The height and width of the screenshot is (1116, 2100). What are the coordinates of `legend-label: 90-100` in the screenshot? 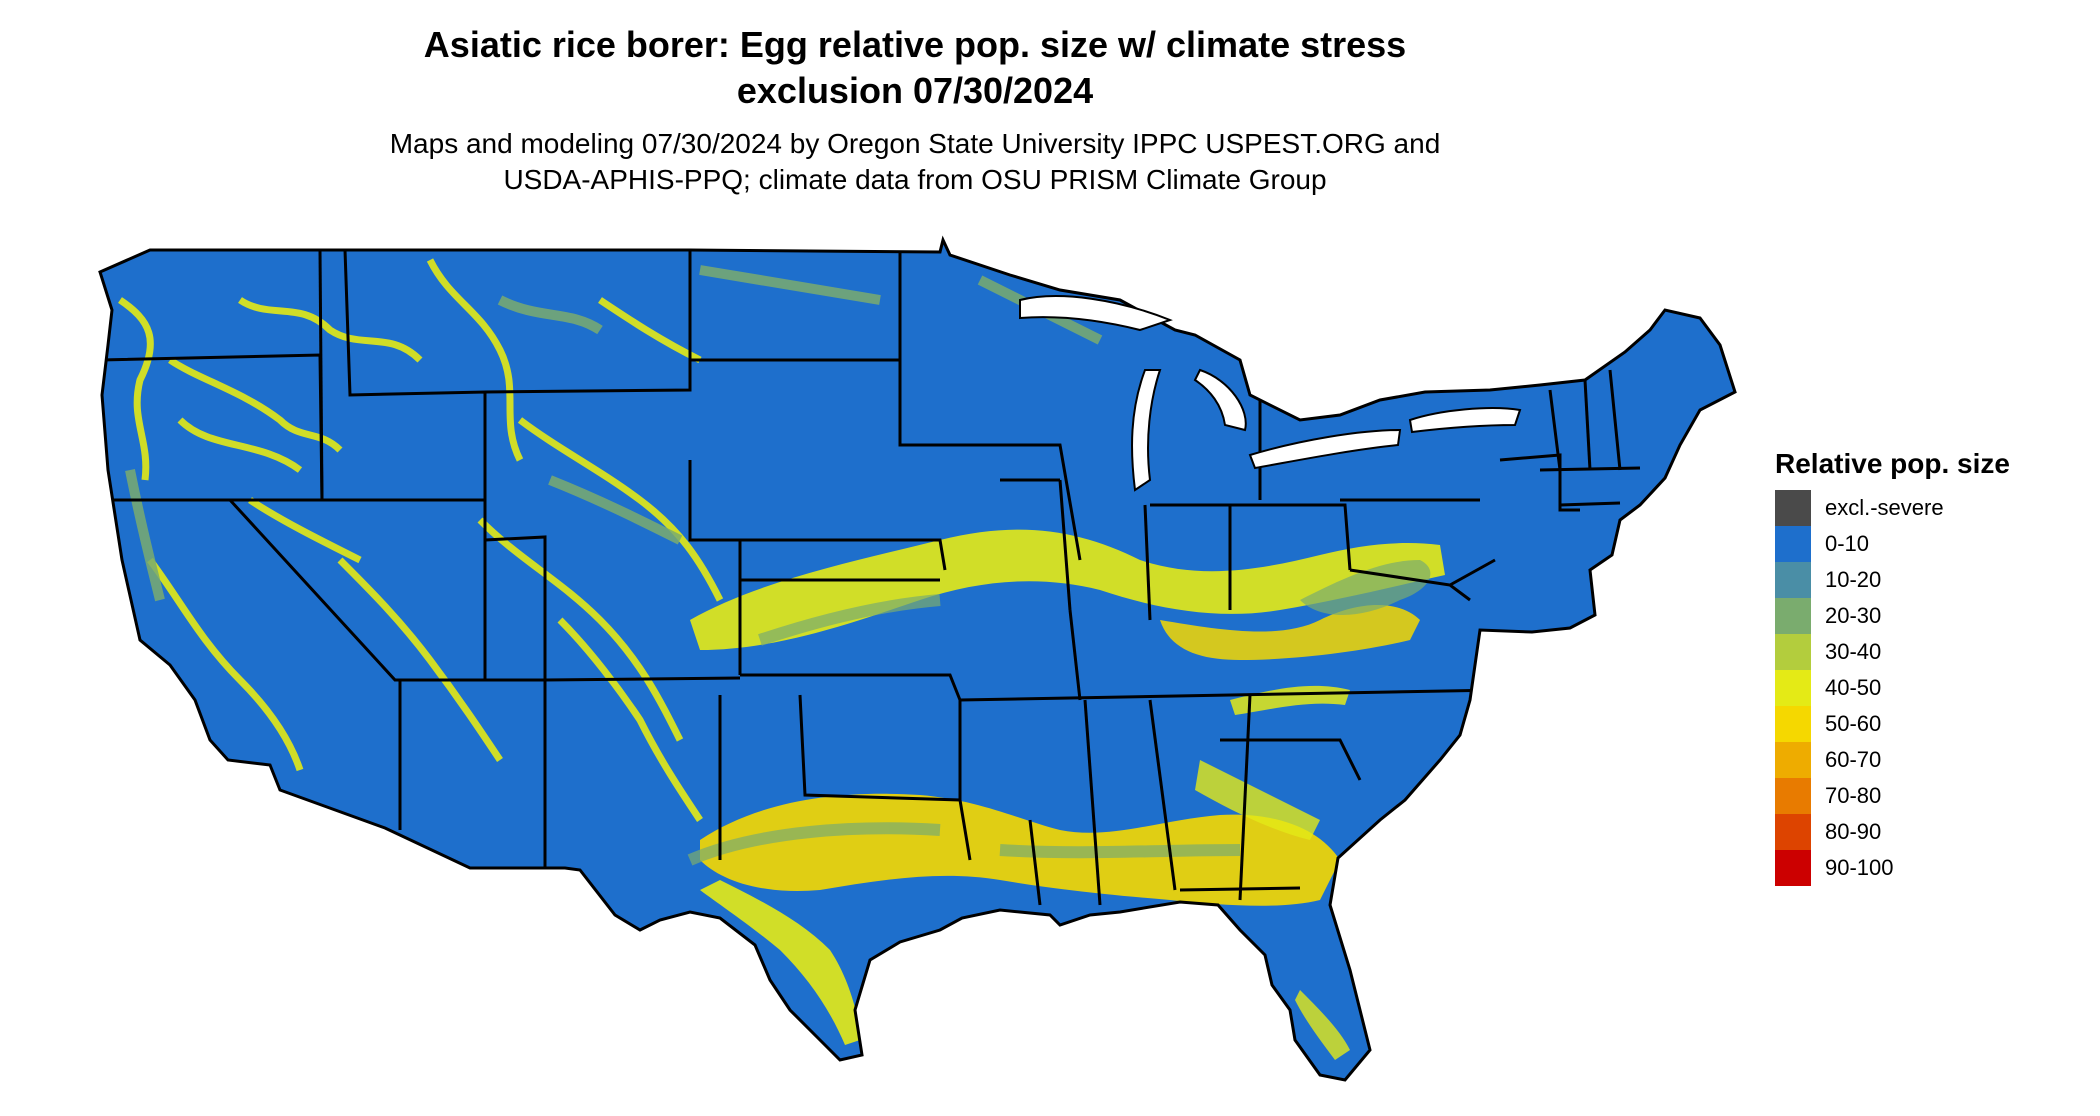 It's located at (1859, 867).